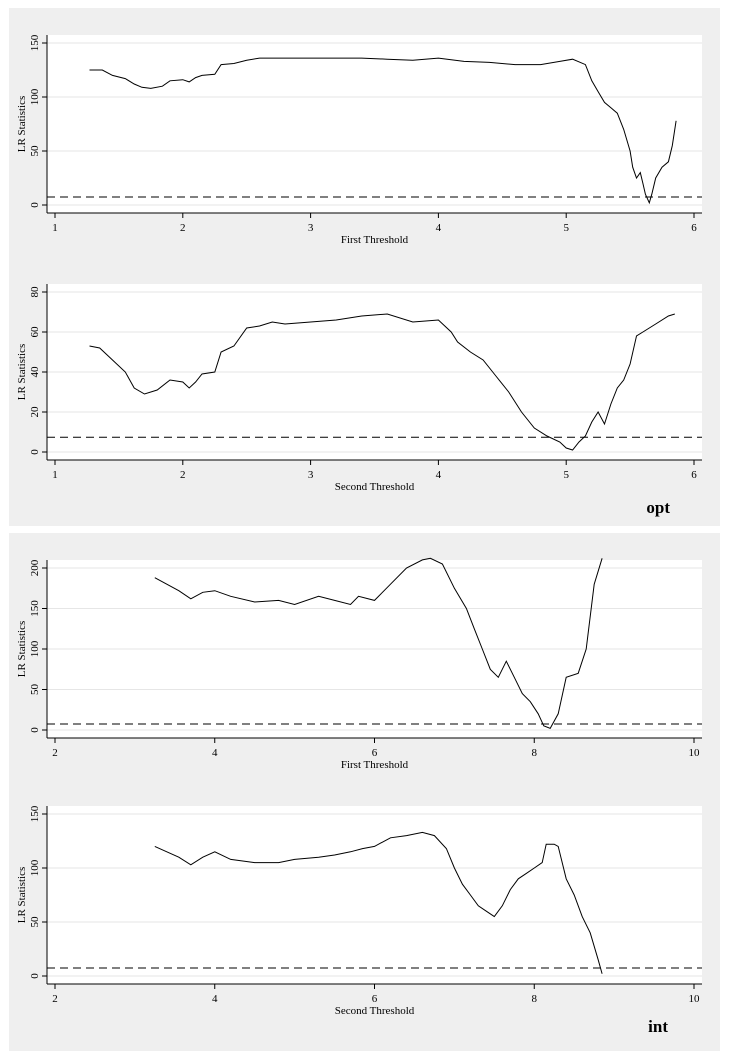  What do you see at coordinates (35, 332) in the screenshot?
I see `y-tick-label: 60` at bounding box center [35, 332].